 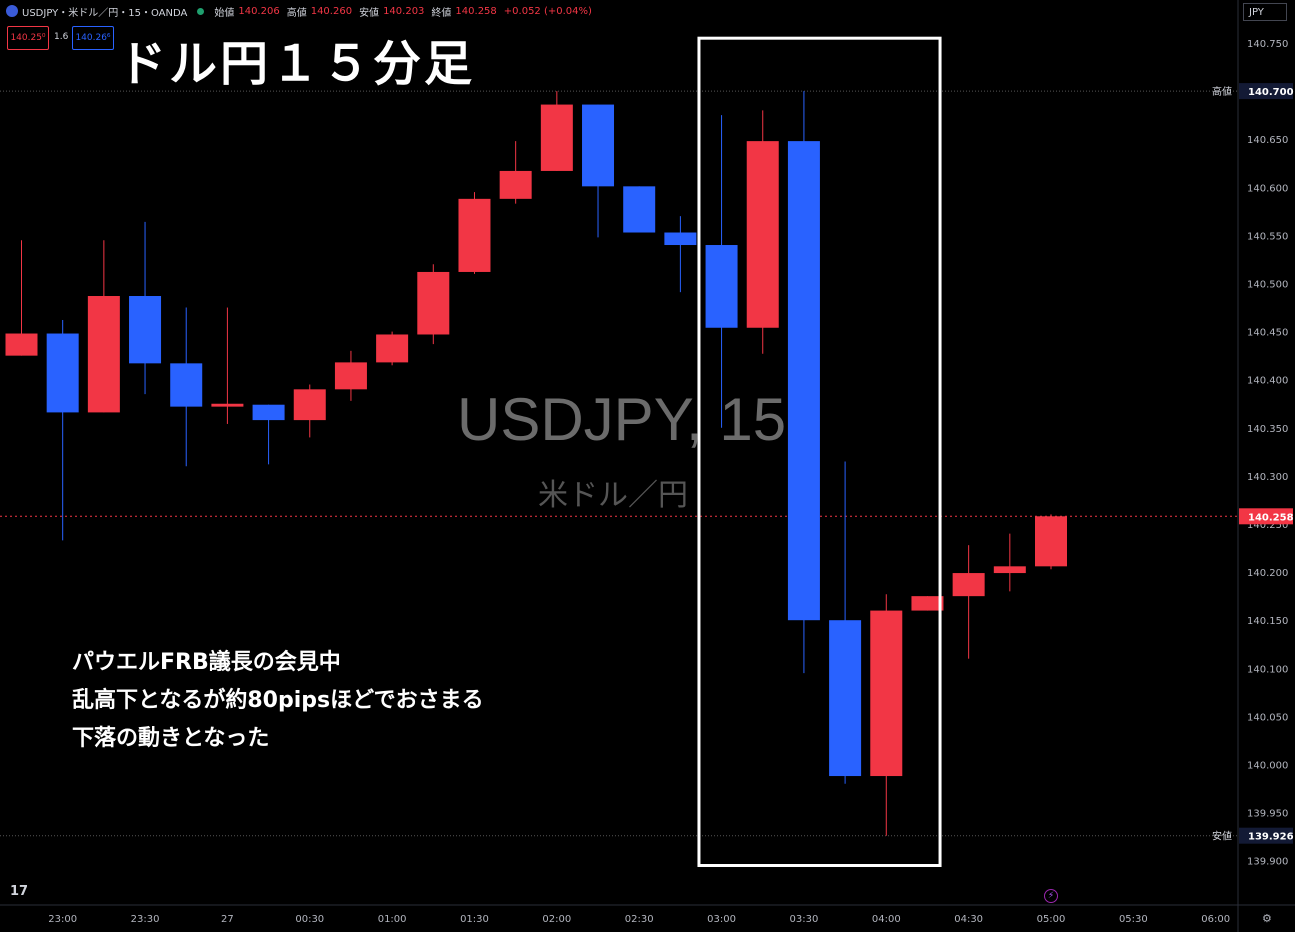 I want to click on watermark-name: 米ドル／円, so click(x=613, y=495).